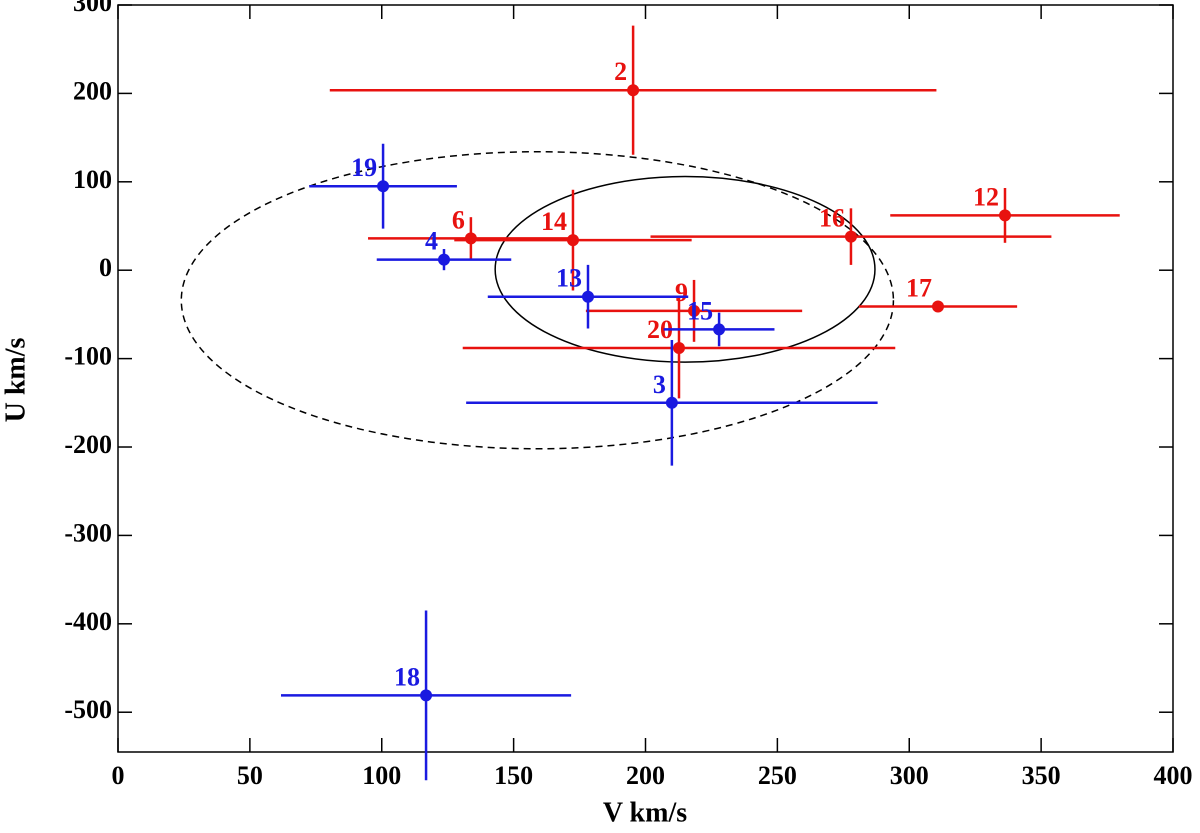 The image size is (1200, 833). What do you see at coordinates (919, 287) in the screenshot?
I see `point-label: 17` at bounding box center [919, 287].